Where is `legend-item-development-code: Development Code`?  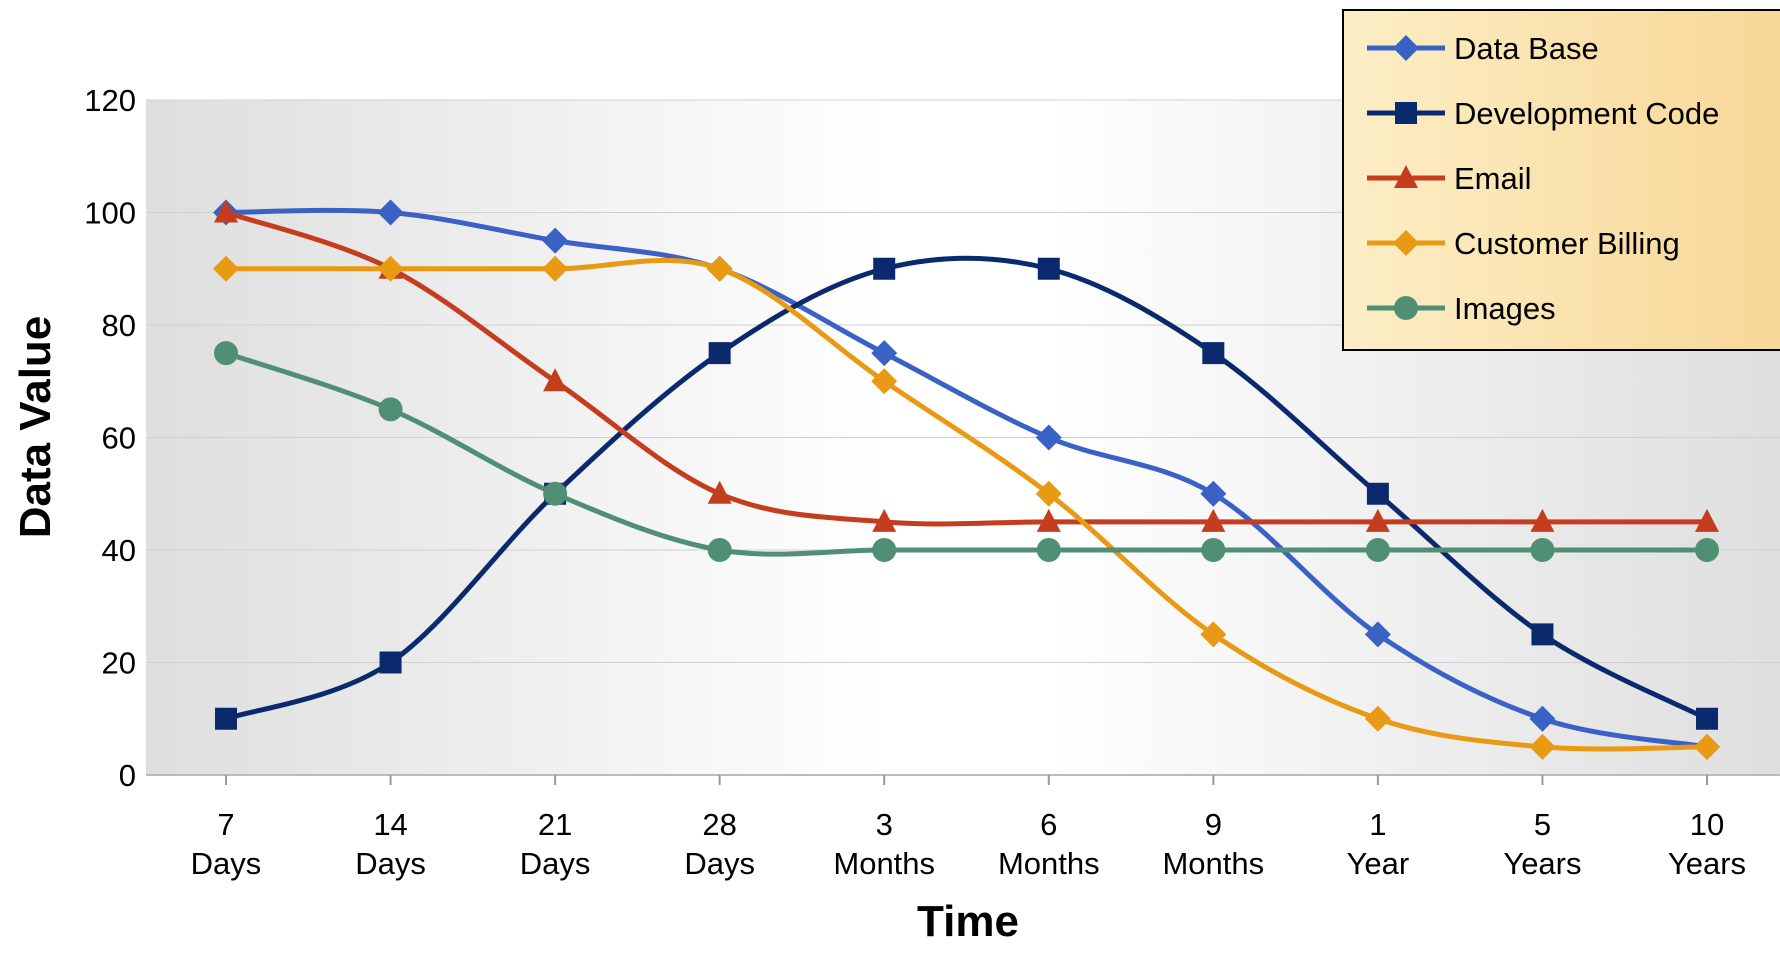
legend-item-development-code: Development Code is located at coordinates (1543, 113).